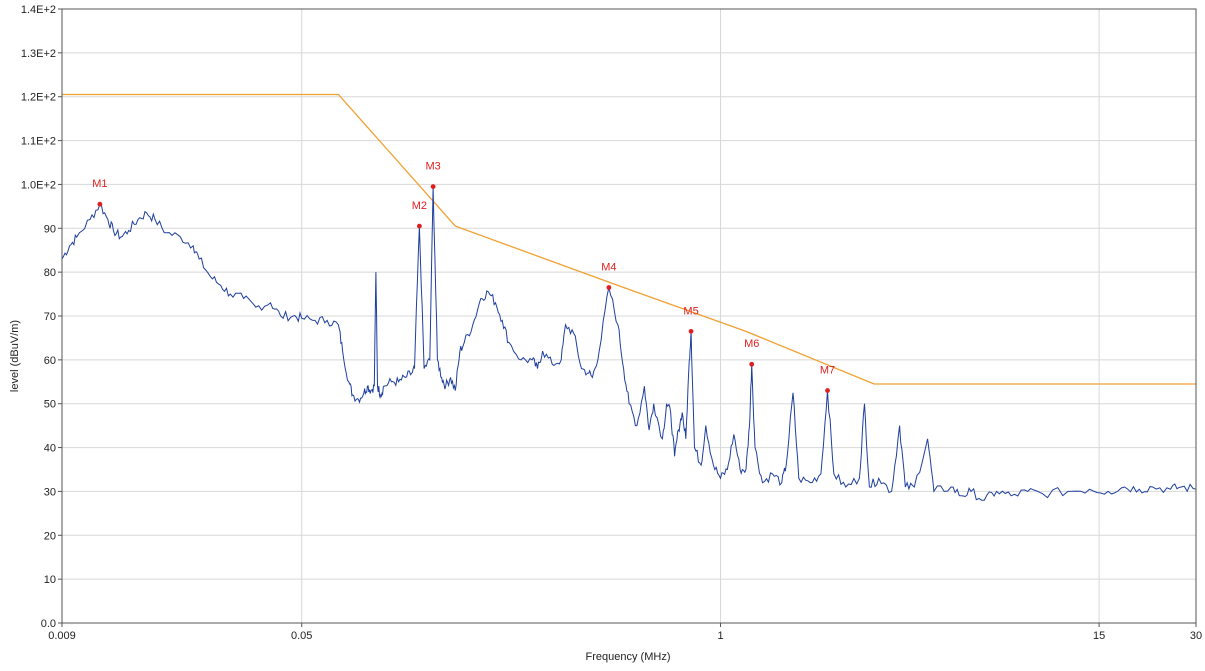  I want to click on y-tick-label: 60, so click(50, 361).